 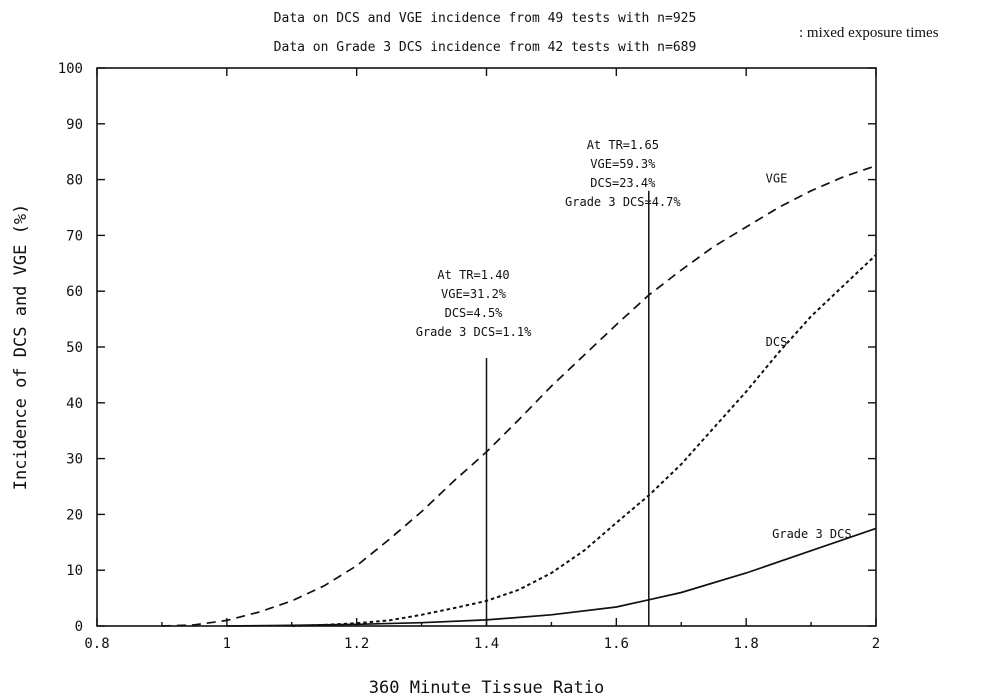 I want to click on x-tick-label: 2, so click(x=876, y=644).